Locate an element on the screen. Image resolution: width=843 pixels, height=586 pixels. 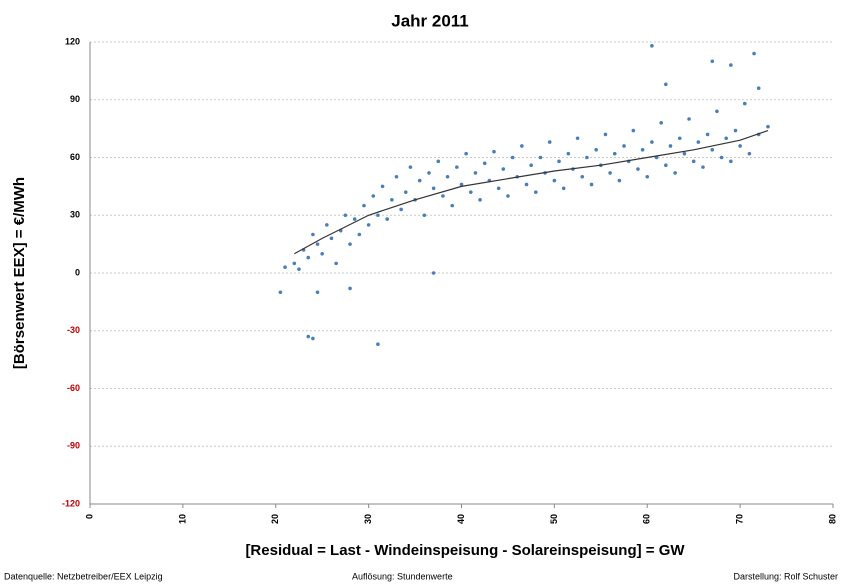
y-tick-label: 60 is located at coordinates (75, 157).